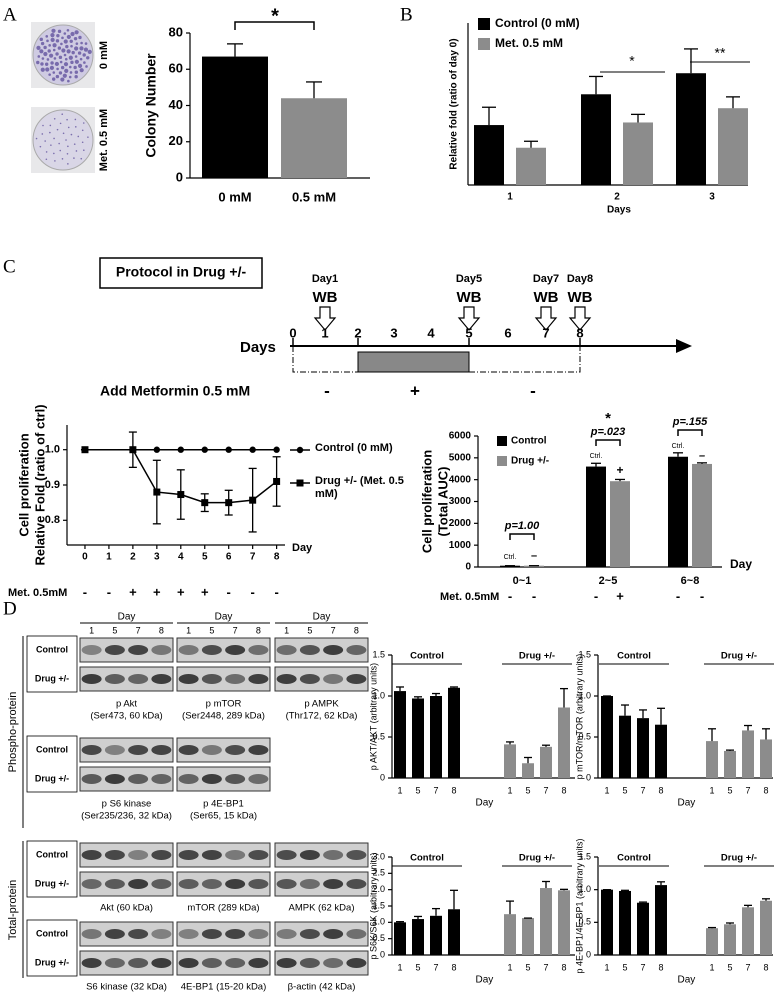 The height and width of the screenshot is (992, 775). What do you see at coordinates (619, 210) in the screenshot?
I see `x-axis-label: Days` at bounding box center [619, 210].